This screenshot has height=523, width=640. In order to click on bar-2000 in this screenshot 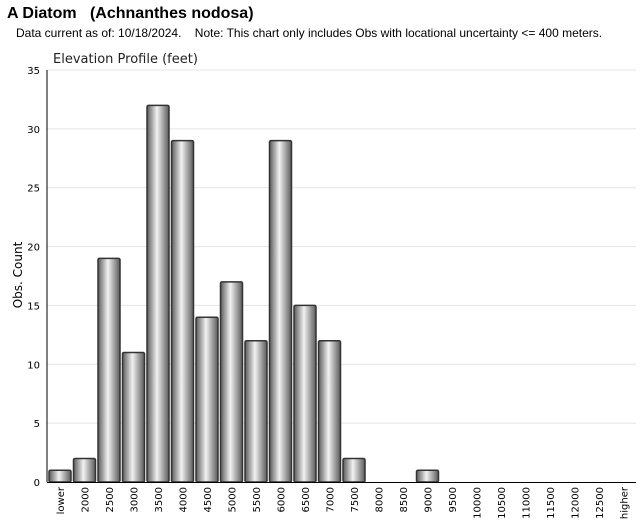, I will do `click(84, 470)`.